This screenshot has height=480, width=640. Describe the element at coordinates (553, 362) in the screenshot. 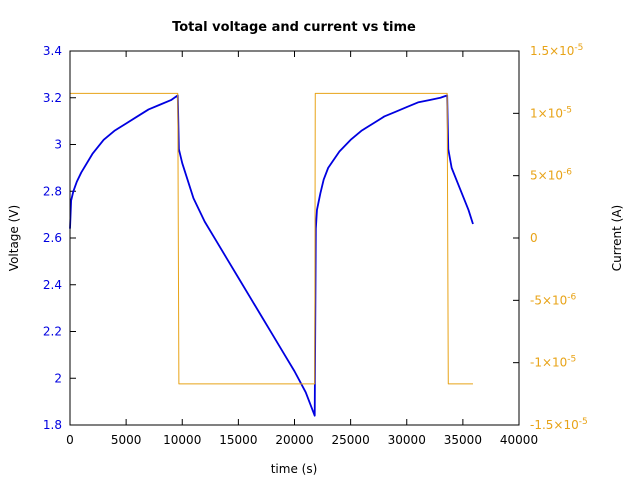

I see `y2-tick-label: -1×10⁻⁵` at that location.